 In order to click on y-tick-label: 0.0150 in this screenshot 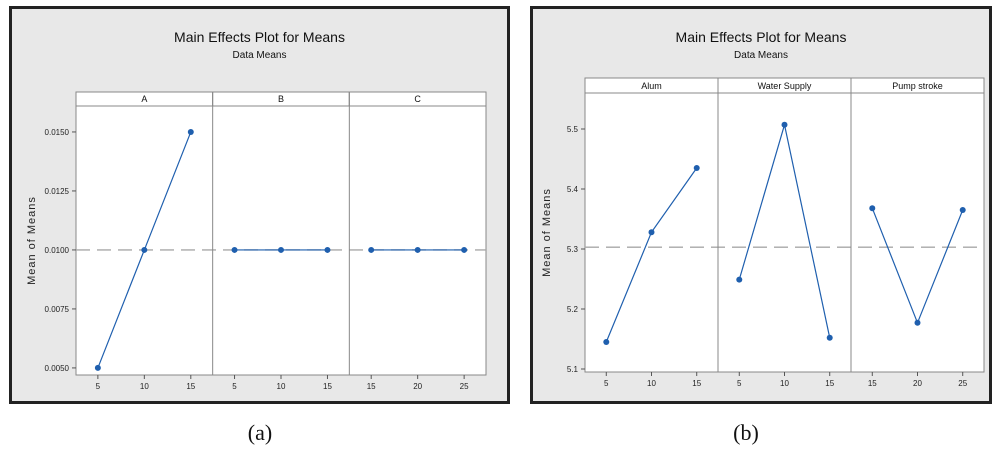, I will do `click(57, 132)`.